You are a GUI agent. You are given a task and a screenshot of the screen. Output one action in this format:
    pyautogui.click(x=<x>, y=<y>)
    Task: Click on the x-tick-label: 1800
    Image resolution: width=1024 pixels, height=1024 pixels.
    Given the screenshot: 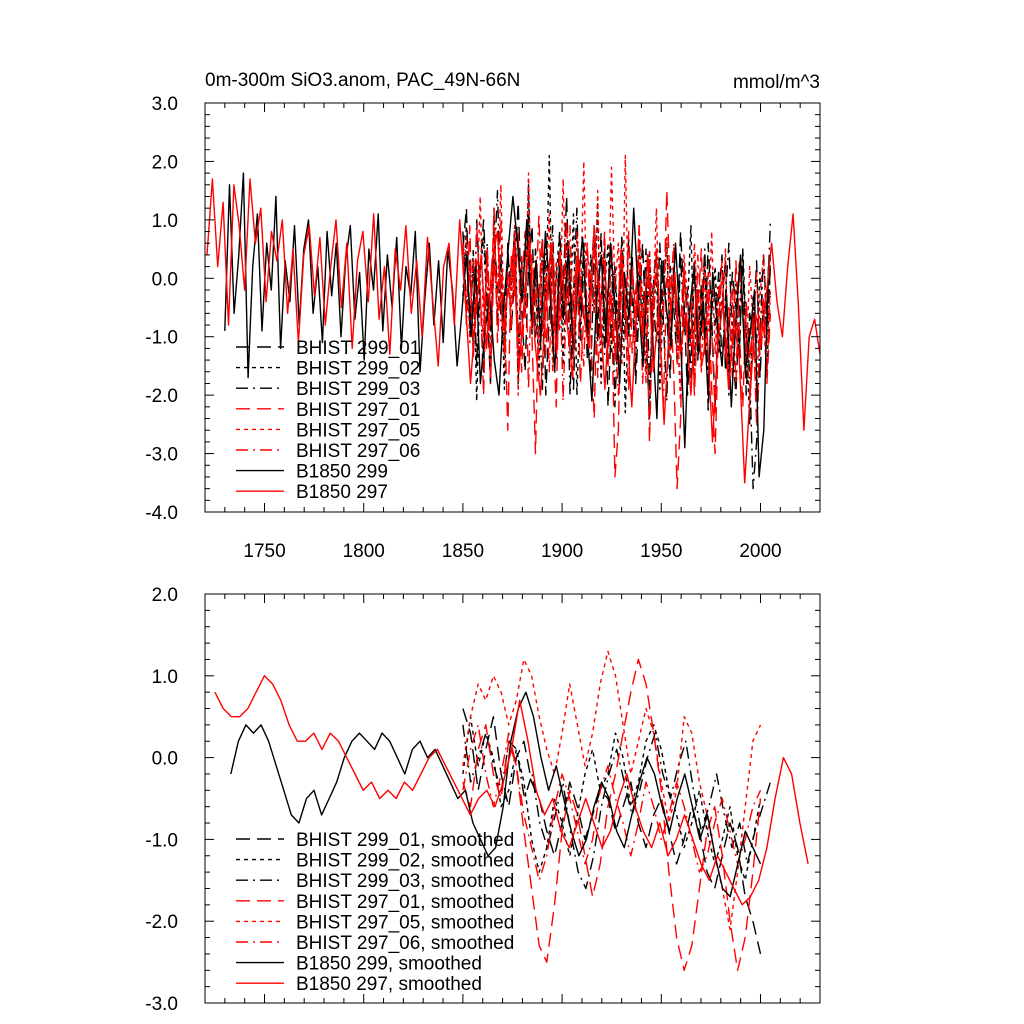 What is the action you would take?
    pyautogui.click(x=364, y=551)
    